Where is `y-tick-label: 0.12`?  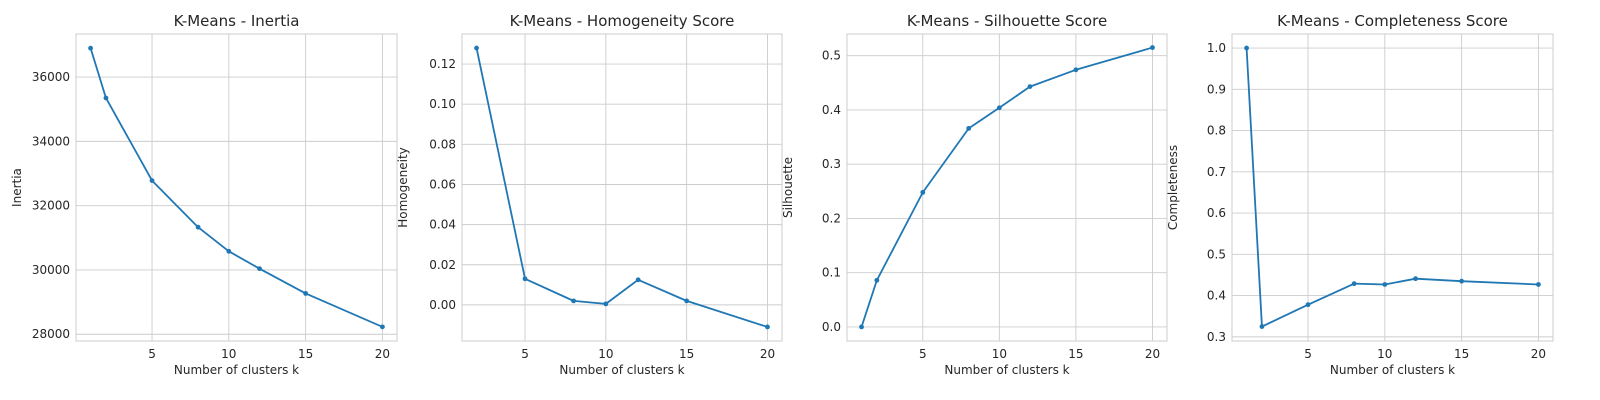 y-tick-label: 0.12 is located at coordinates (442, 64).